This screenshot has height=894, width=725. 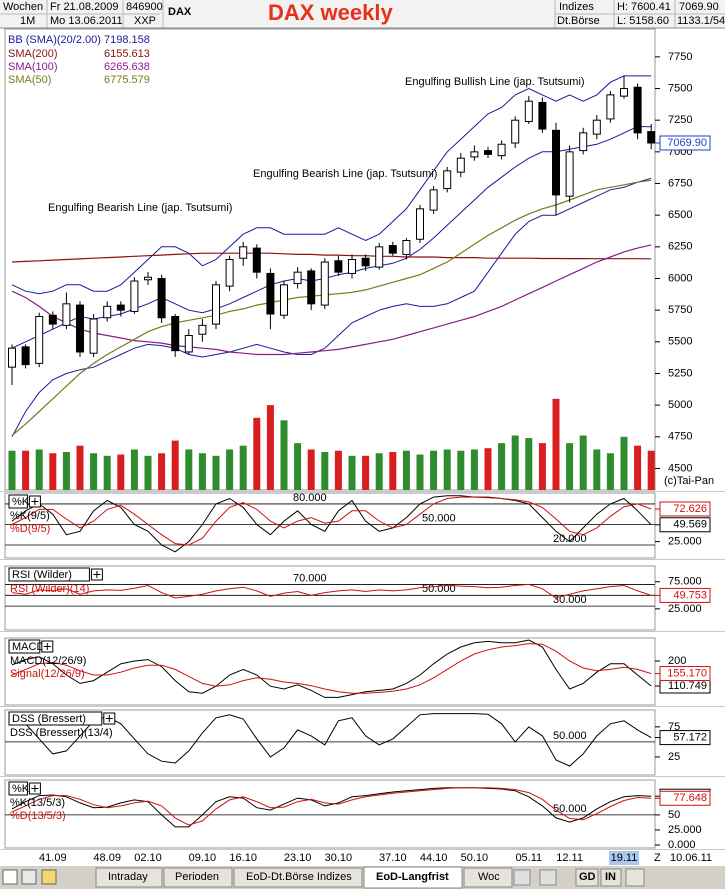 I want to click on tab-label: Perioden, so click(x=197, y=877).